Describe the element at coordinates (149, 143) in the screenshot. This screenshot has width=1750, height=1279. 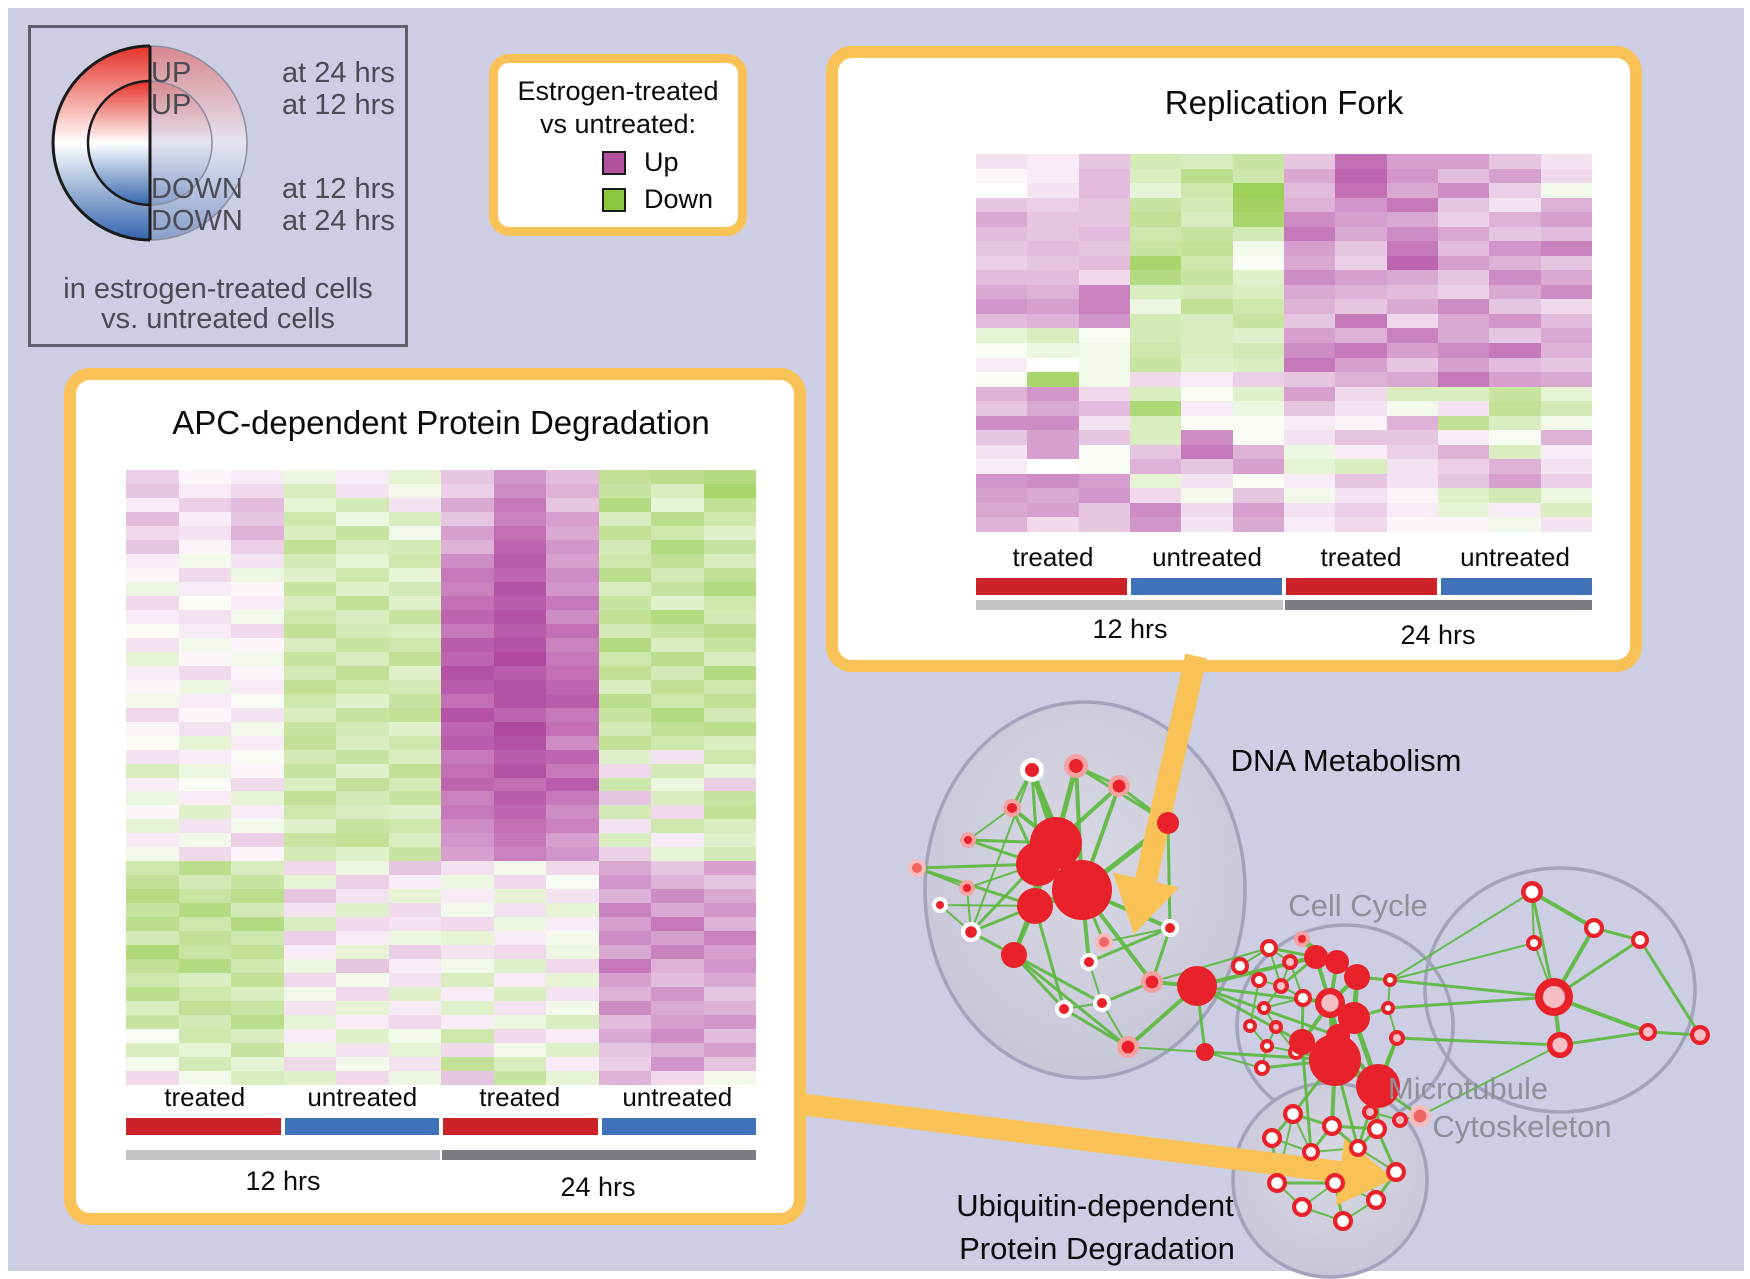
I see `up-down-ring-diagram` at that location.